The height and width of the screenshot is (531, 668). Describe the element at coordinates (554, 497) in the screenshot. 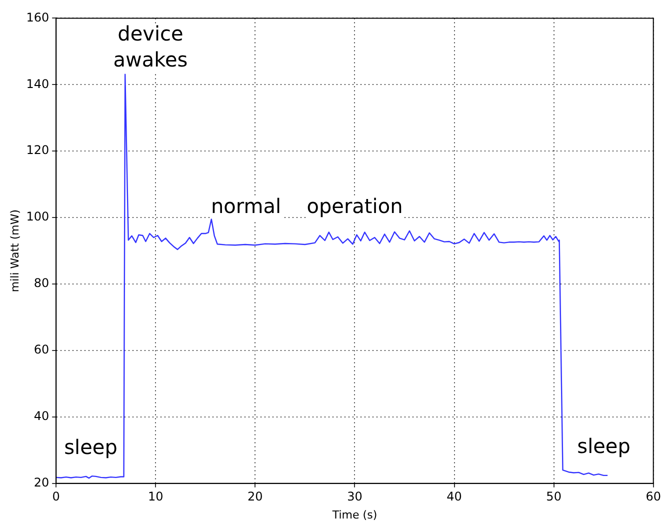

I see `x-tick-label: 50` at that location.